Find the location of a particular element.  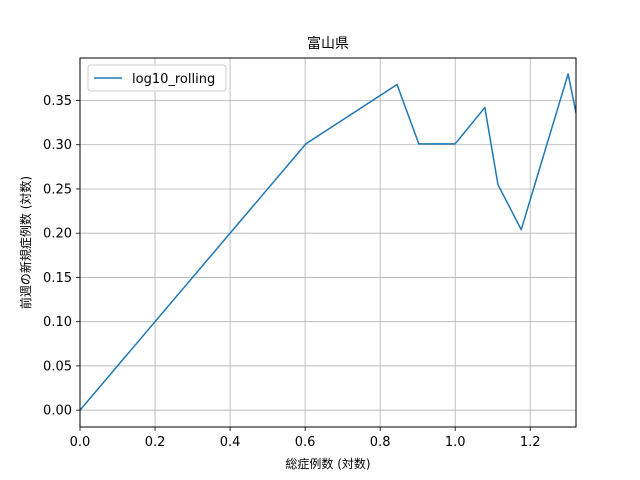

x-tick-label: 1.0 is located at coordinates (455, 442).